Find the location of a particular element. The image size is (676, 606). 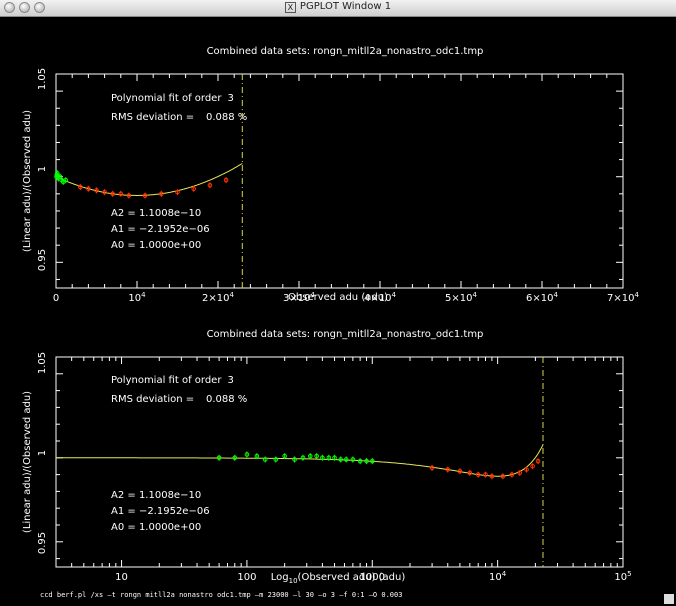

x-tick-label: 105 is located at coordinates (622, 576).